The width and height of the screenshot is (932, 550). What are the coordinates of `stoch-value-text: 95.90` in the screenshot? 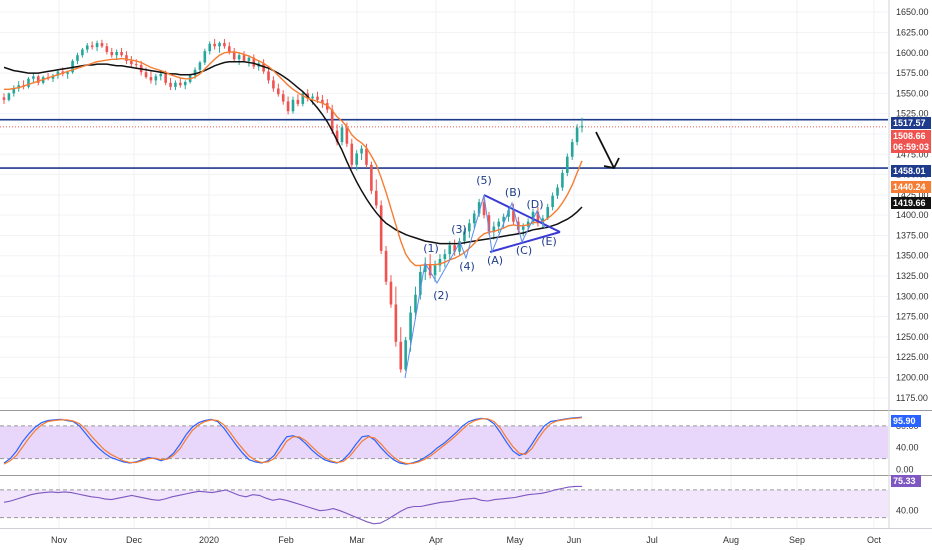 It's located at (904, 421).